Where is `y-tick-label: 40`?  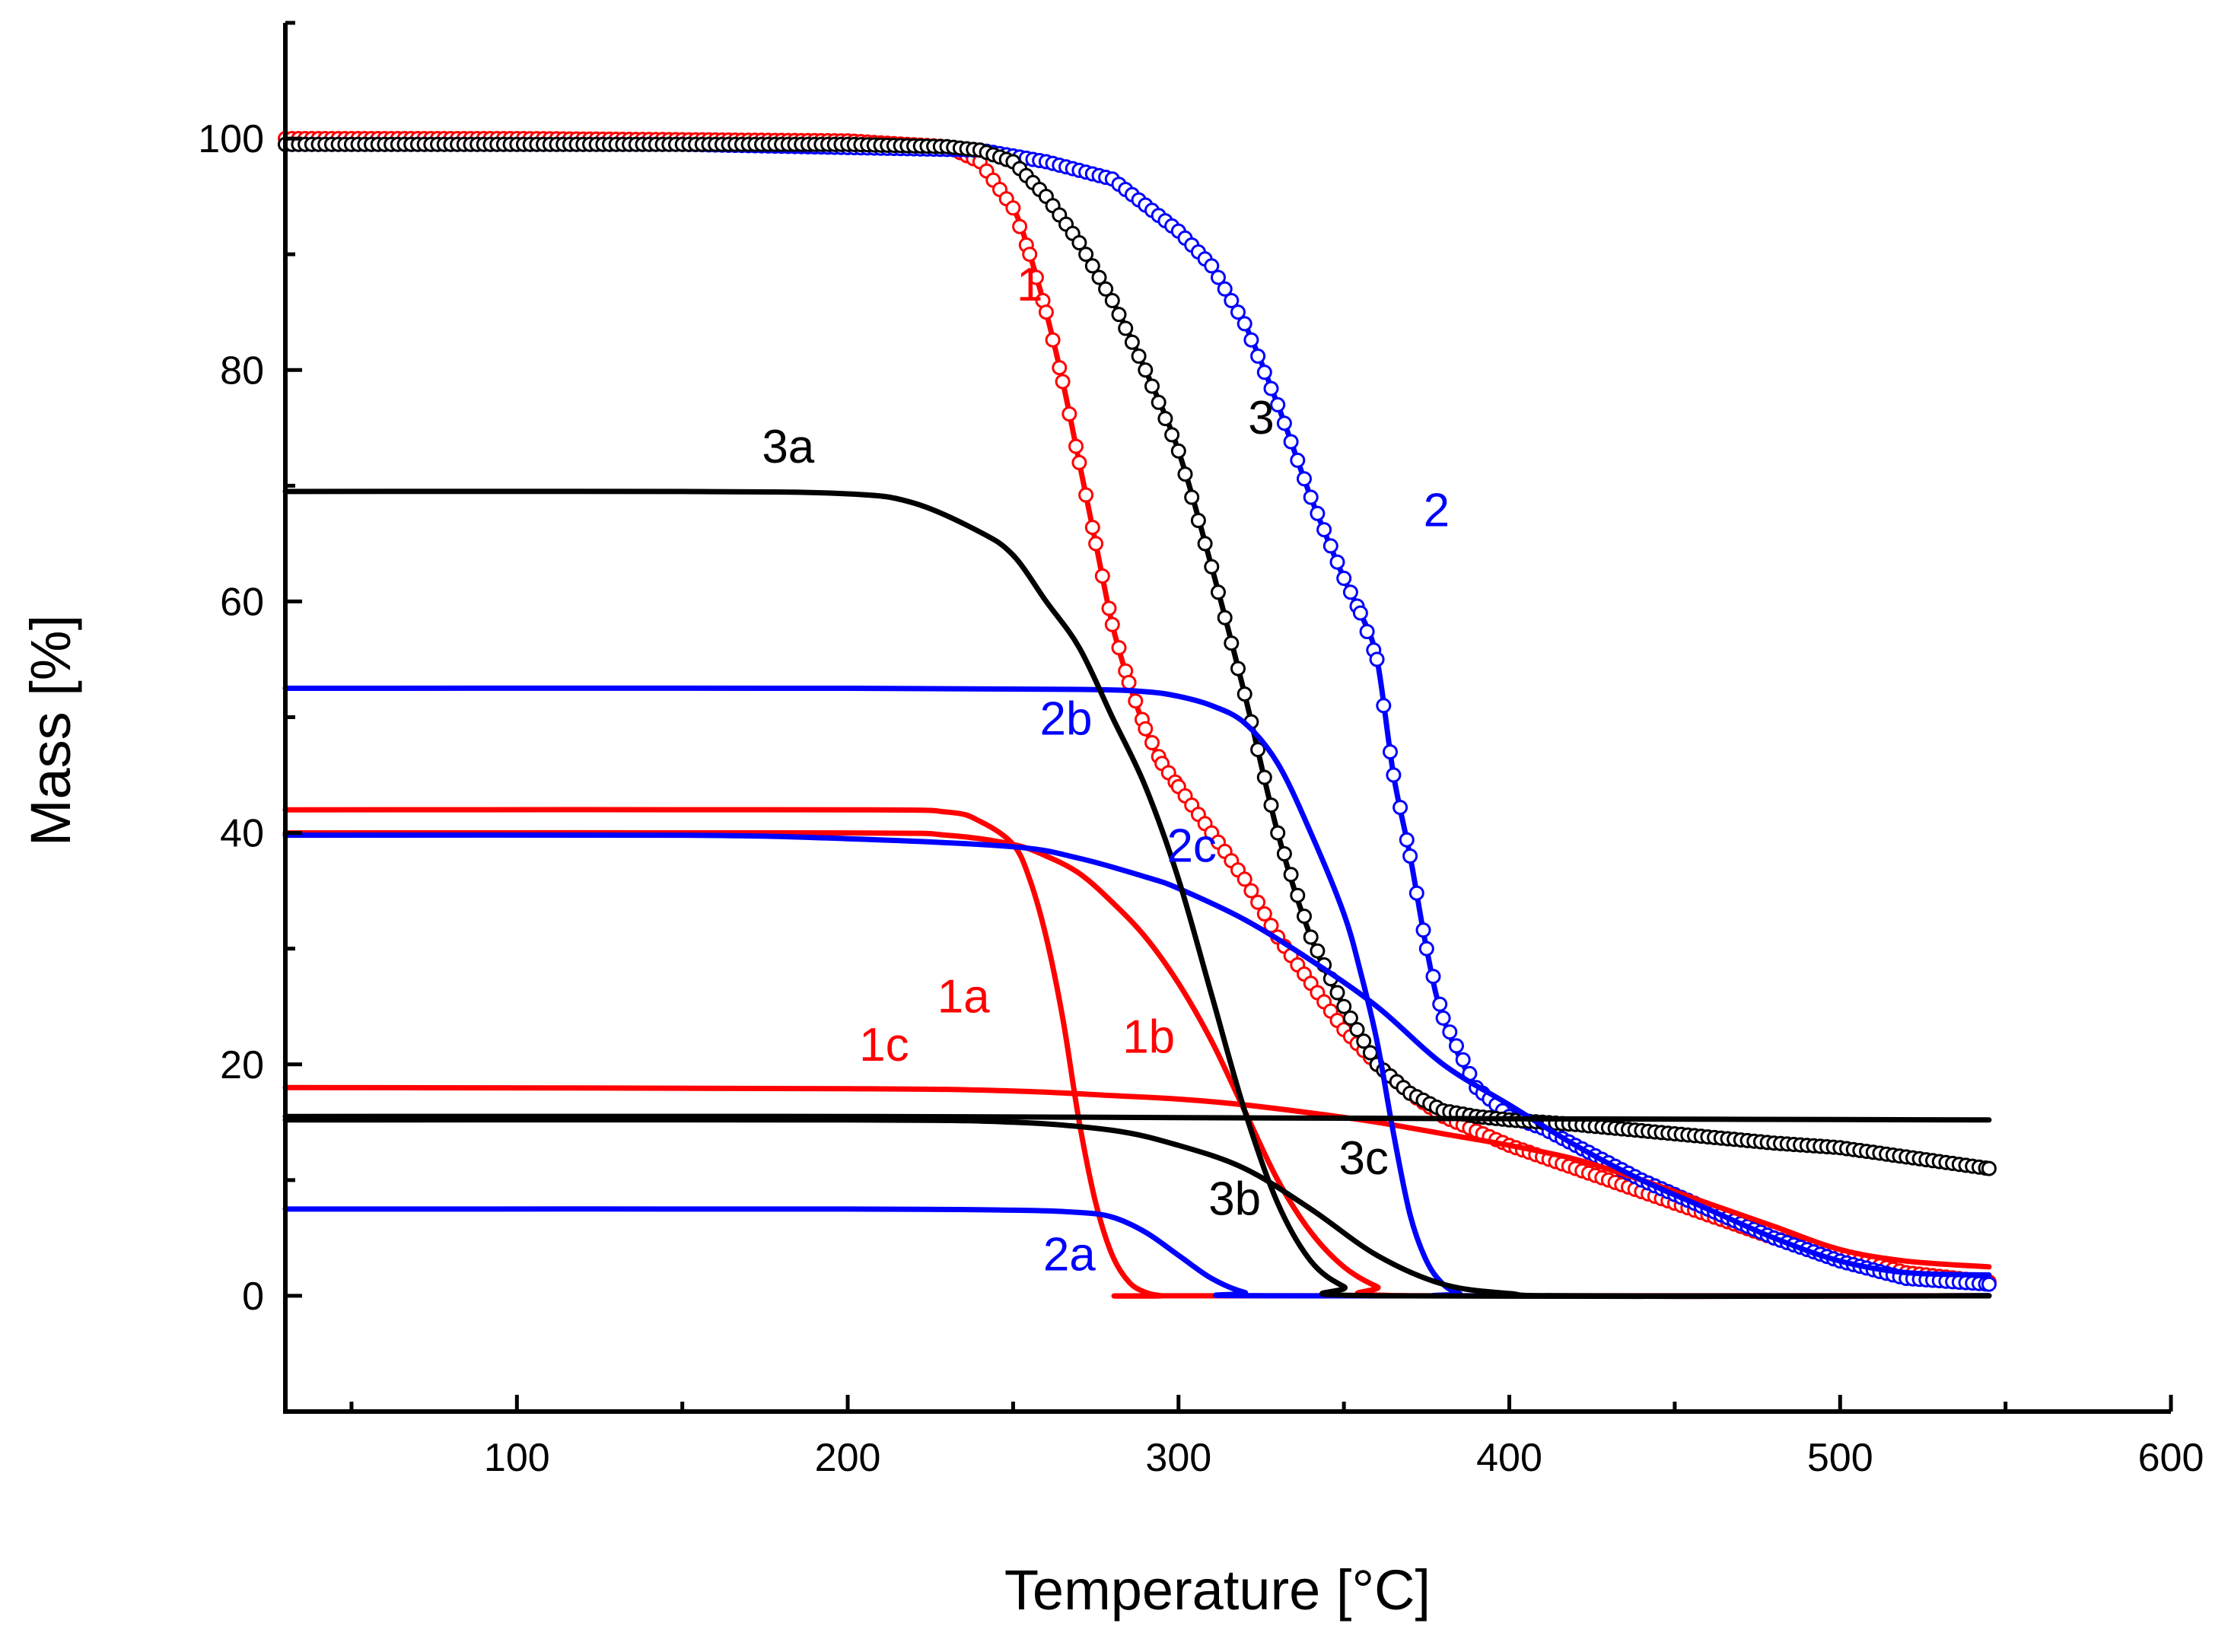 y-tick-label: 40 is located at coordinates (242, 834).